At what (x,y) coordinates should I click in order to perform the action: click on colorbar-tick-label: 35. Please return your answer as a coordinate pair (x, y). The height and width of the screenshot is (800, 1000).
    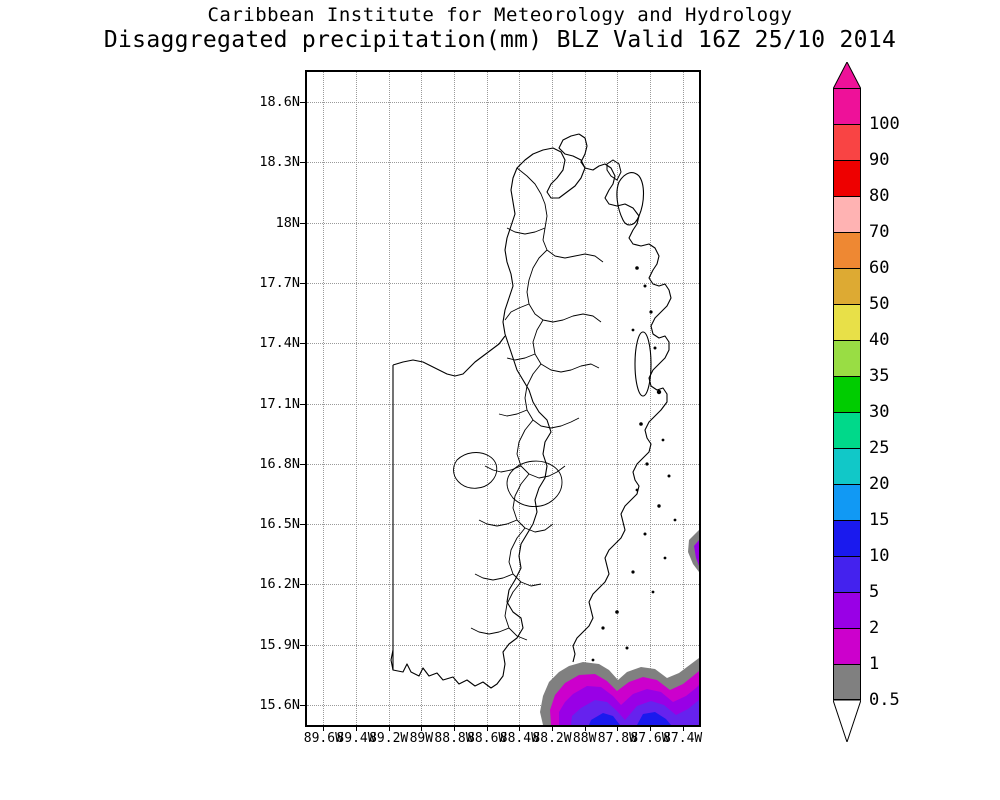
    Looking at the image, I should click on (879, 376).